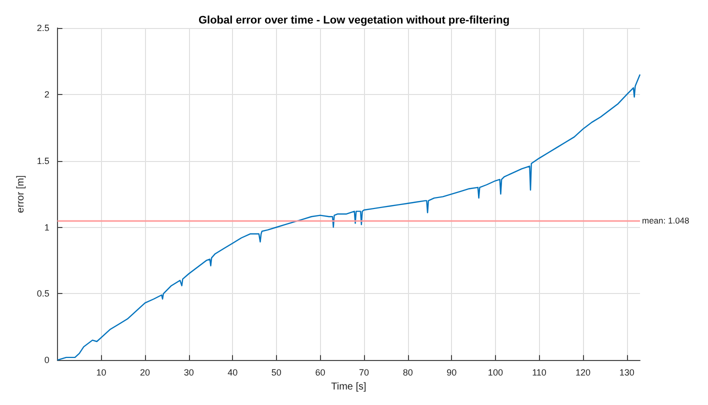  Describe the element at coordinates (539, 373) in the screenshot. I see `x-tick-label: 110` at that location.